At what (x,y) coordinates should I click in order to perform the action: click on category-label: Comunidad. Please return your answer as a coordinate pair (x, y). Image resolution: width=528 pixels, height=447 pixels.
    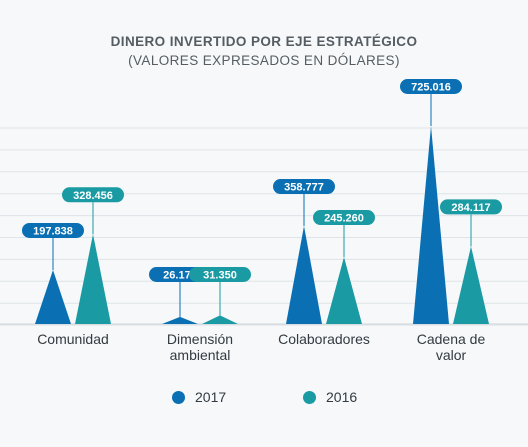
    Looking at the image, I should click on (73, 339).